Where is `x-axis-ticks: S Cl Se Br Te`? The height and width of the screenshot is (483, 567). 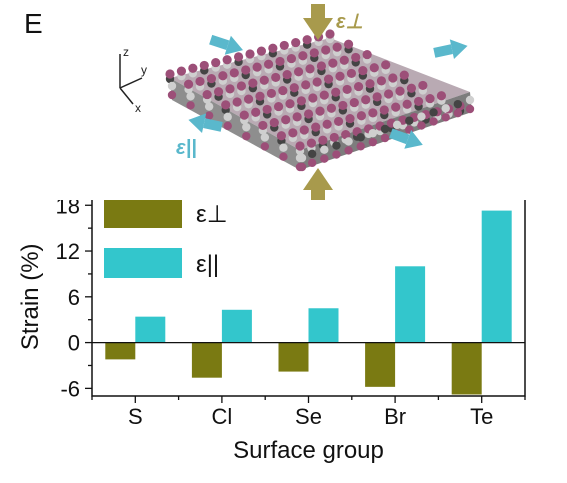
x-axis-ticks: S Cl Se Br Te is located at coordinates (308, 412).